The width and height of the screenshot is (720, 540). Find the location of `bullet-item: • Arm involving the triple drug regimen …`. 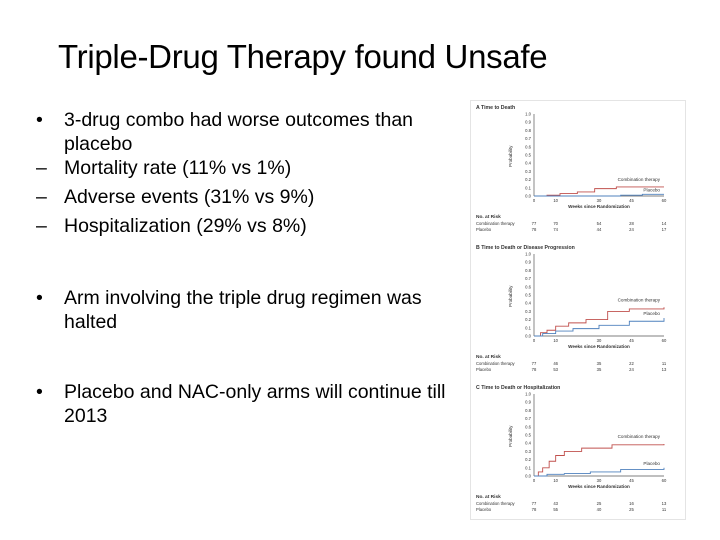

bullet-item: • Arm involving the triple drug regimen … is located at coordinates (246, 310).